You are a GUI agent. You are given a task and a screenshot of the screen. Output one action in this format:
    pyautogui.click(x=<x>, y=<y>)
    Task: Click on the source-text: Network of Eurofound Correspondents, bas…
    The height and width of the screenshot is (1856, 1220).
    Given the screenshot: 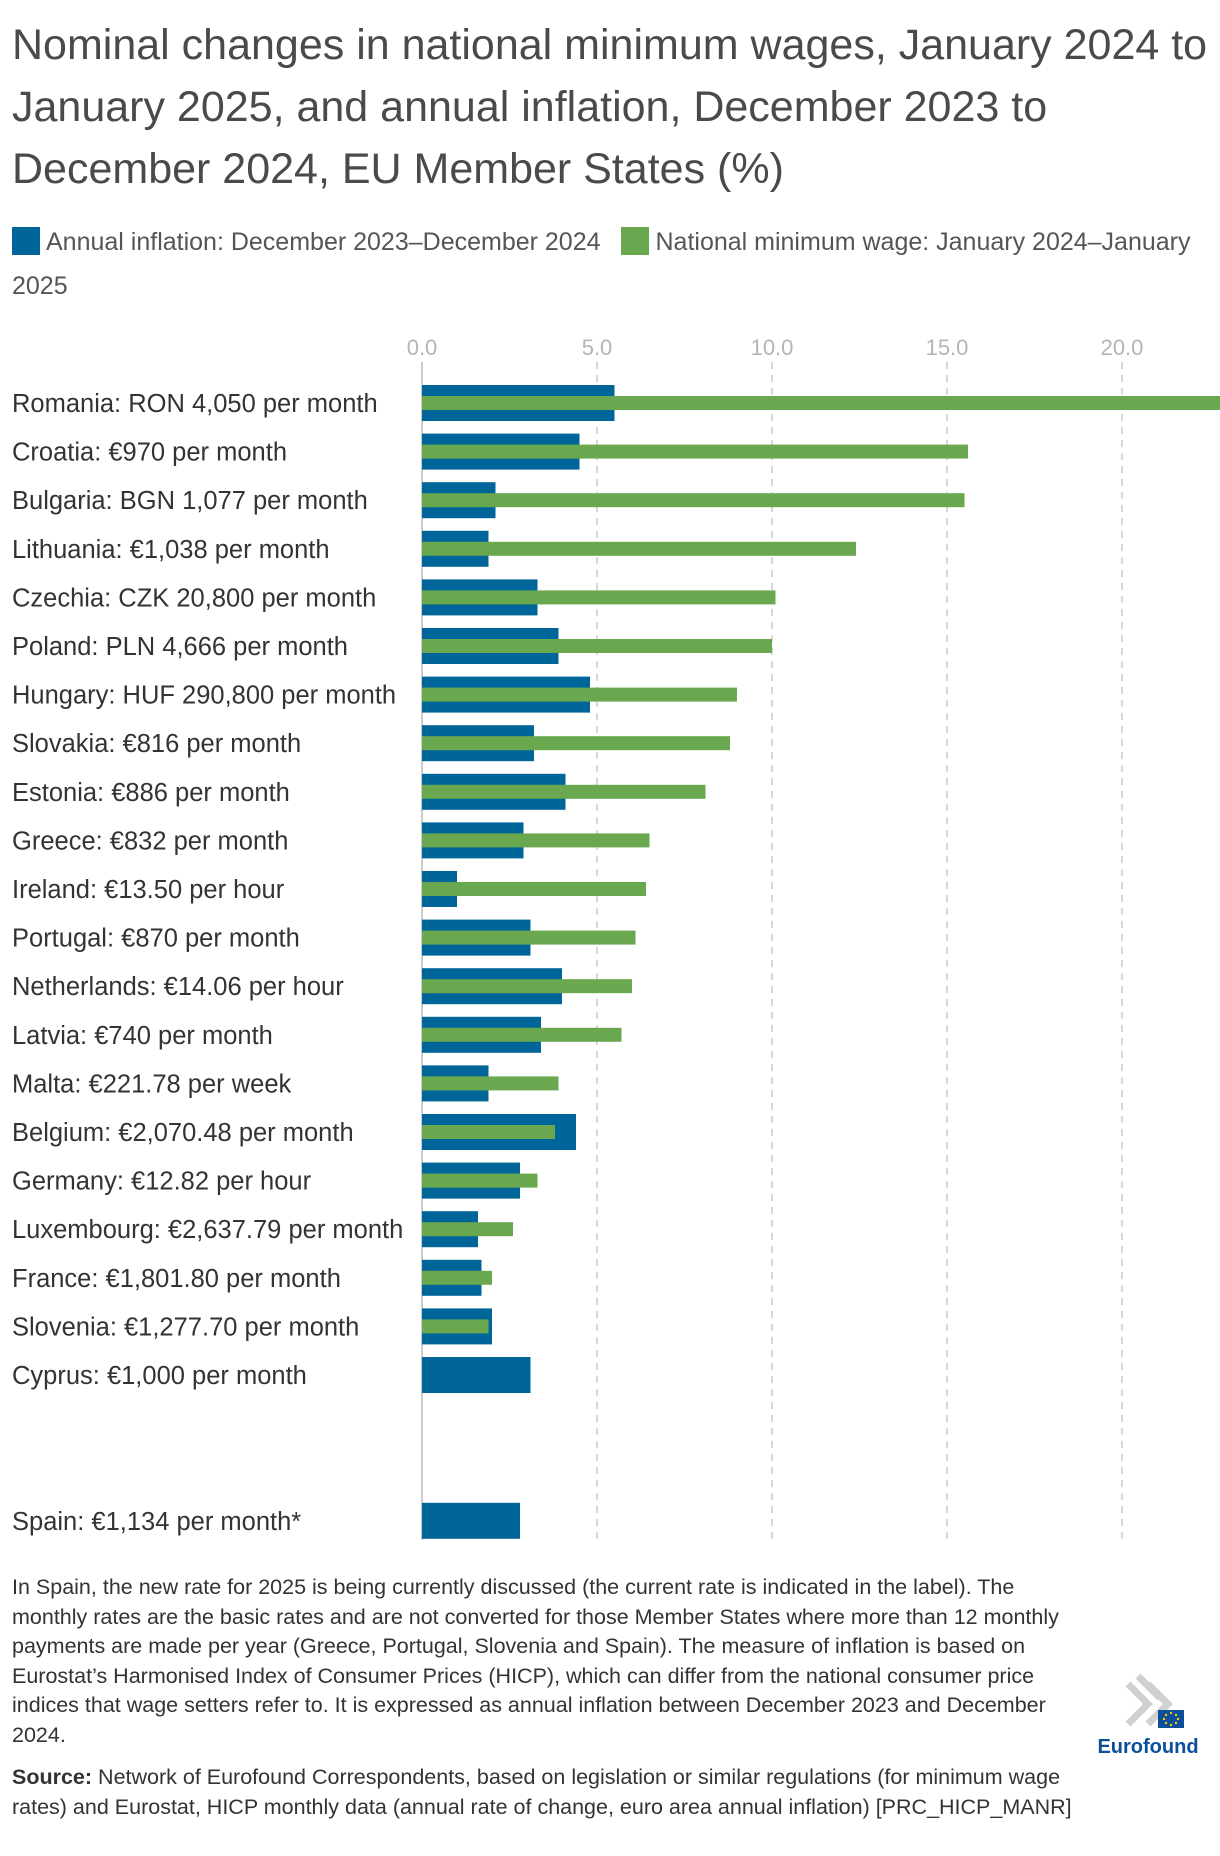 What is the action you would take?
    pyautogui.click(x=542, y=1792)
    